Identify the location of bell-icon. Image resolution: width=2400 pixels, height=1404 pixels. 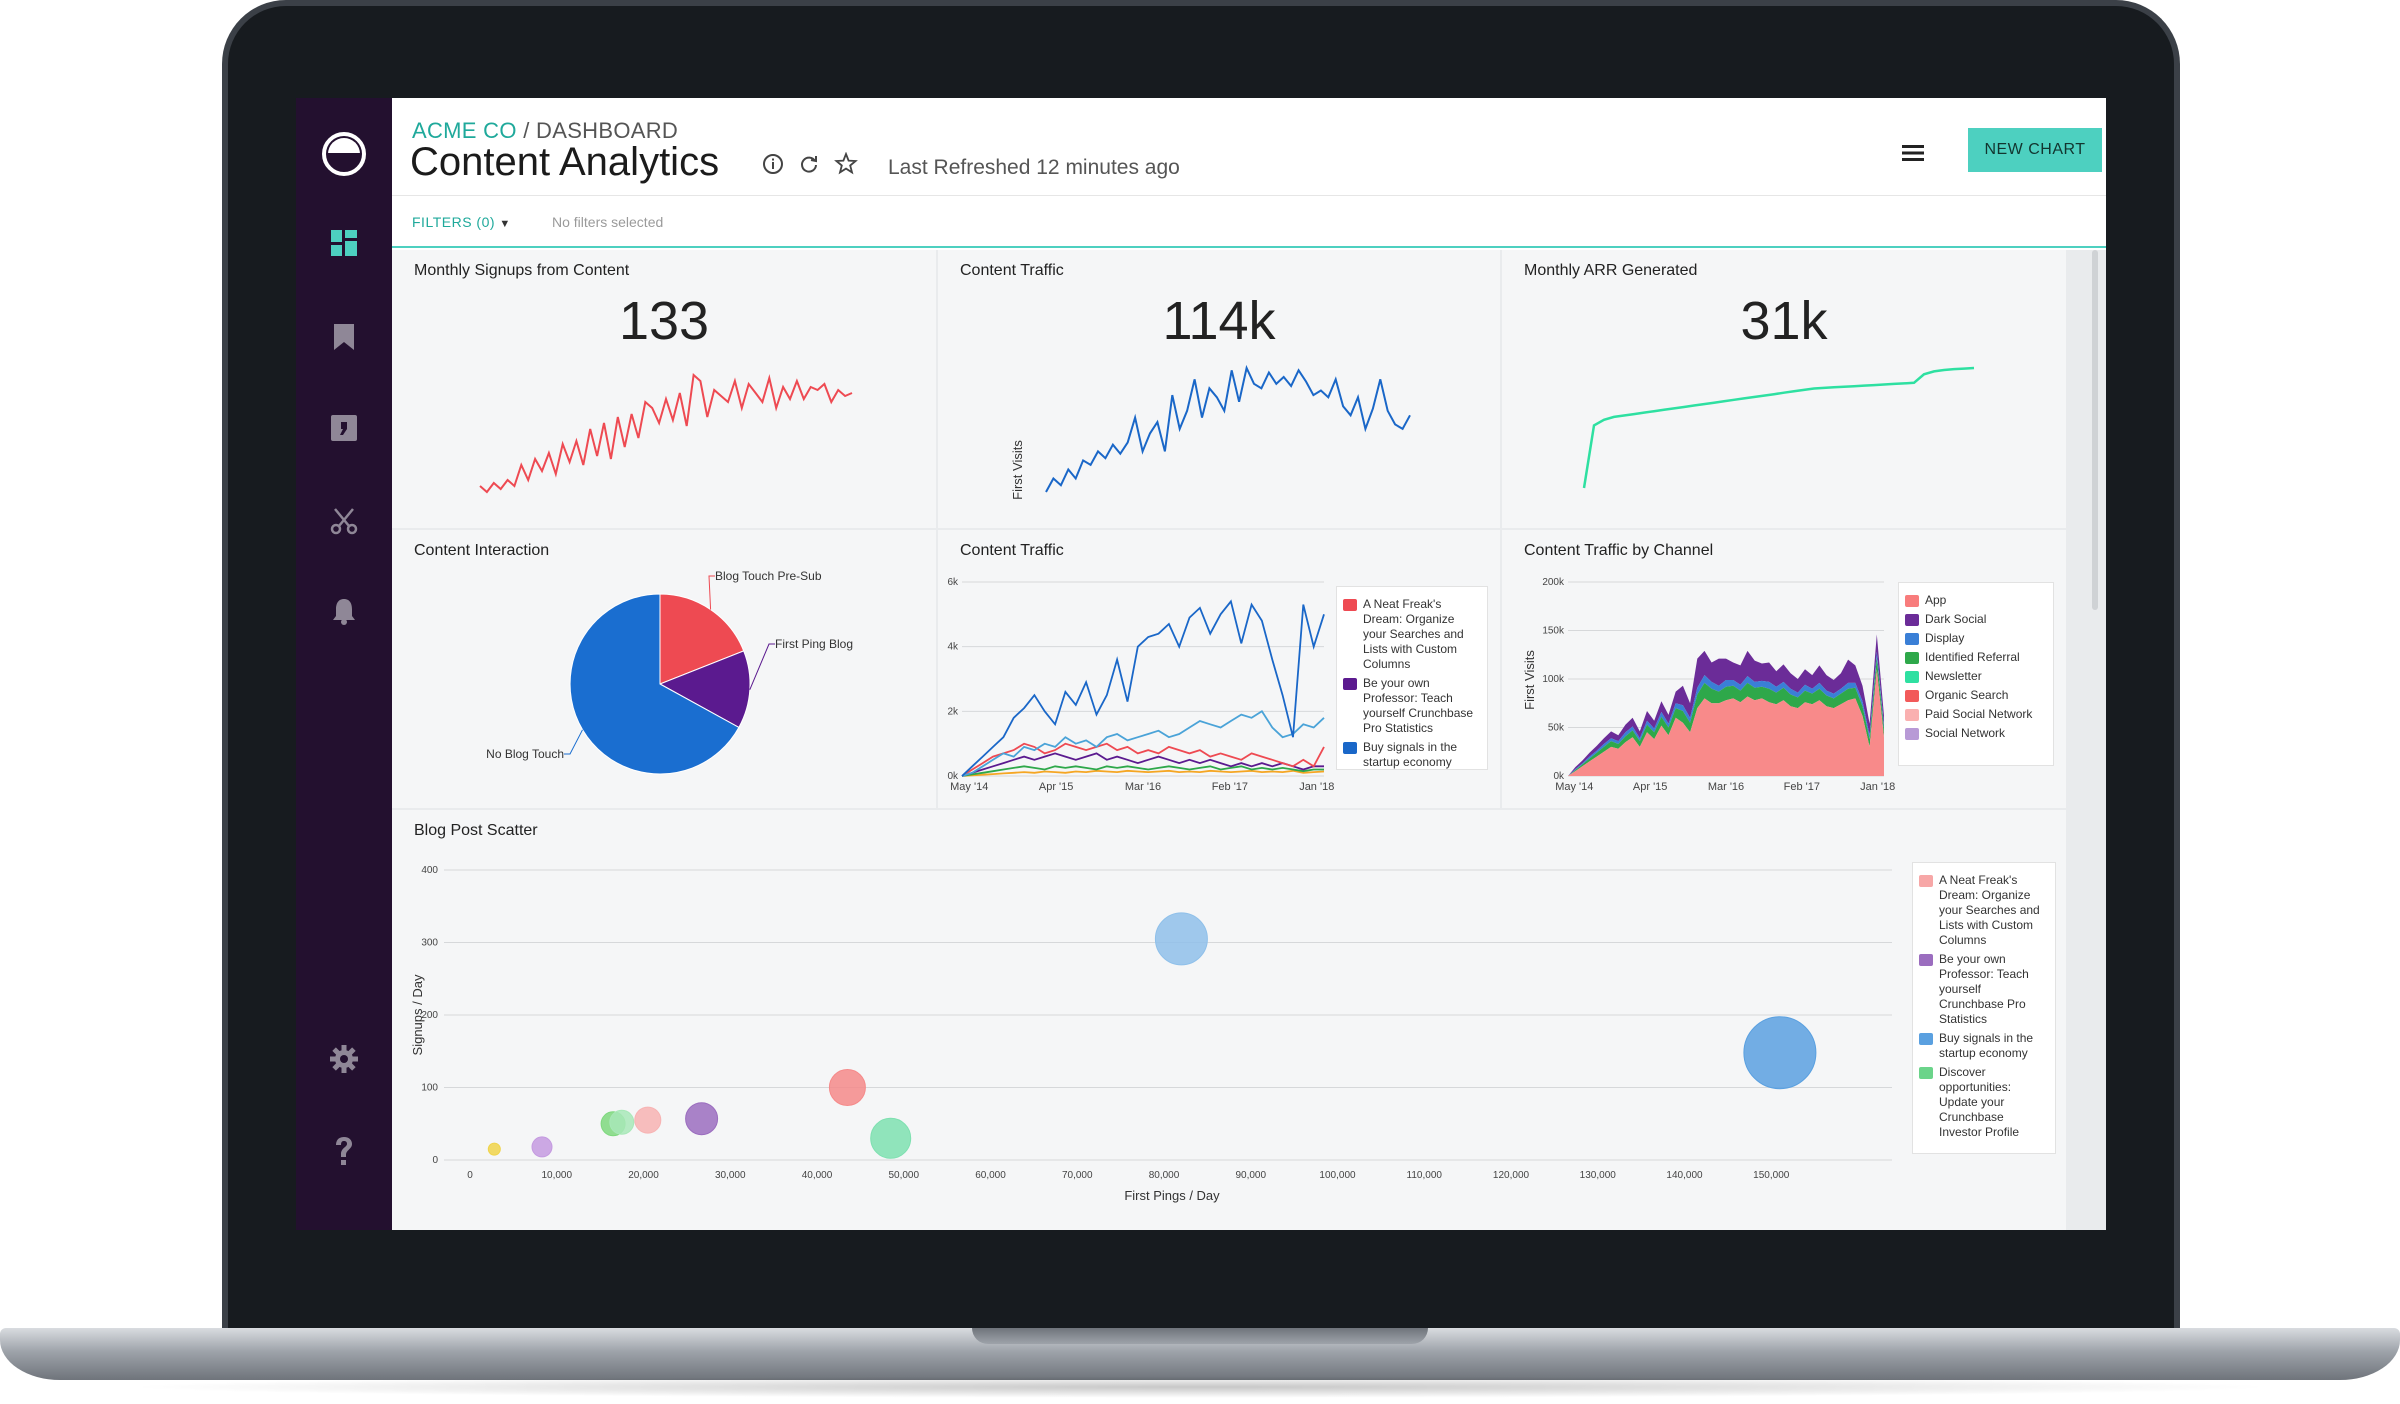
(344, 611).